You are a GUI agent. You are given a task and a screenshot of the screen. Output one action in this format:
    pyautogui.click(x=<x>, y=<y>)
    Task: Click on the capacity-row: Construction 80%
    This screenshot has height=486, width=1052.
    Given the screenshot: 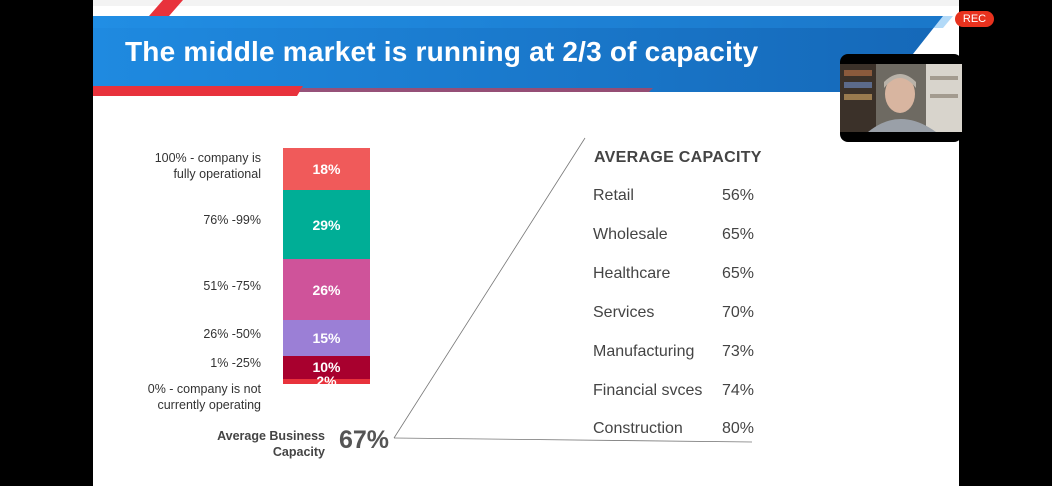 What is the action you would take?
    pyautogui.click(x=693, y=430)
    